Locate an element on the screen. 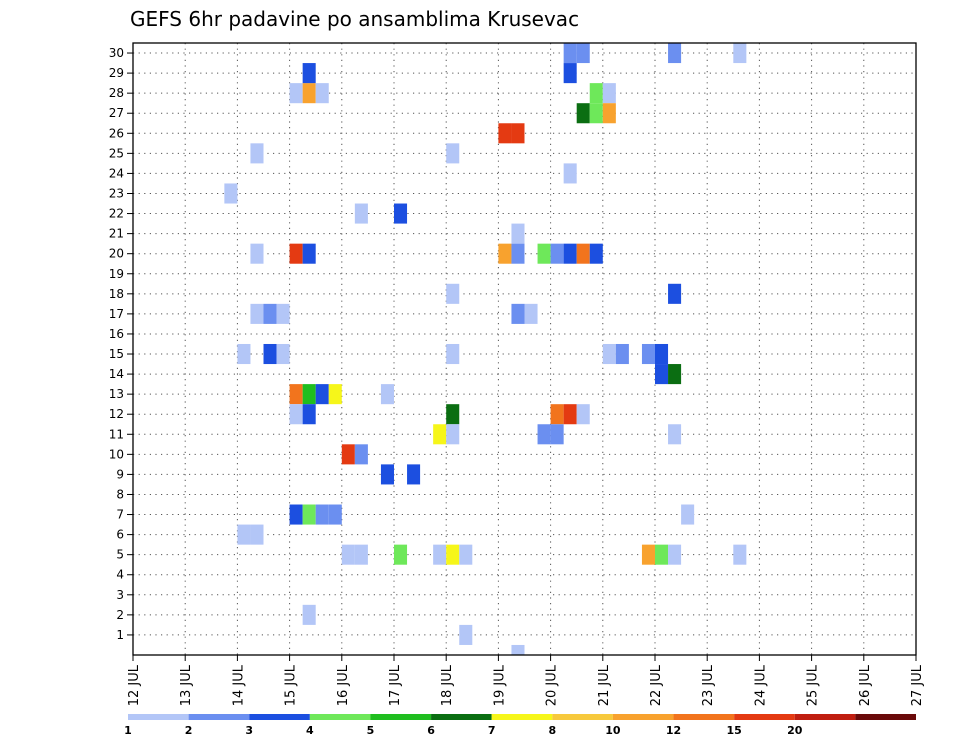 Image resolution: width=960 pixels, height=742 pixels. y-tick-label: 4 is located at coordinates (120, 575).